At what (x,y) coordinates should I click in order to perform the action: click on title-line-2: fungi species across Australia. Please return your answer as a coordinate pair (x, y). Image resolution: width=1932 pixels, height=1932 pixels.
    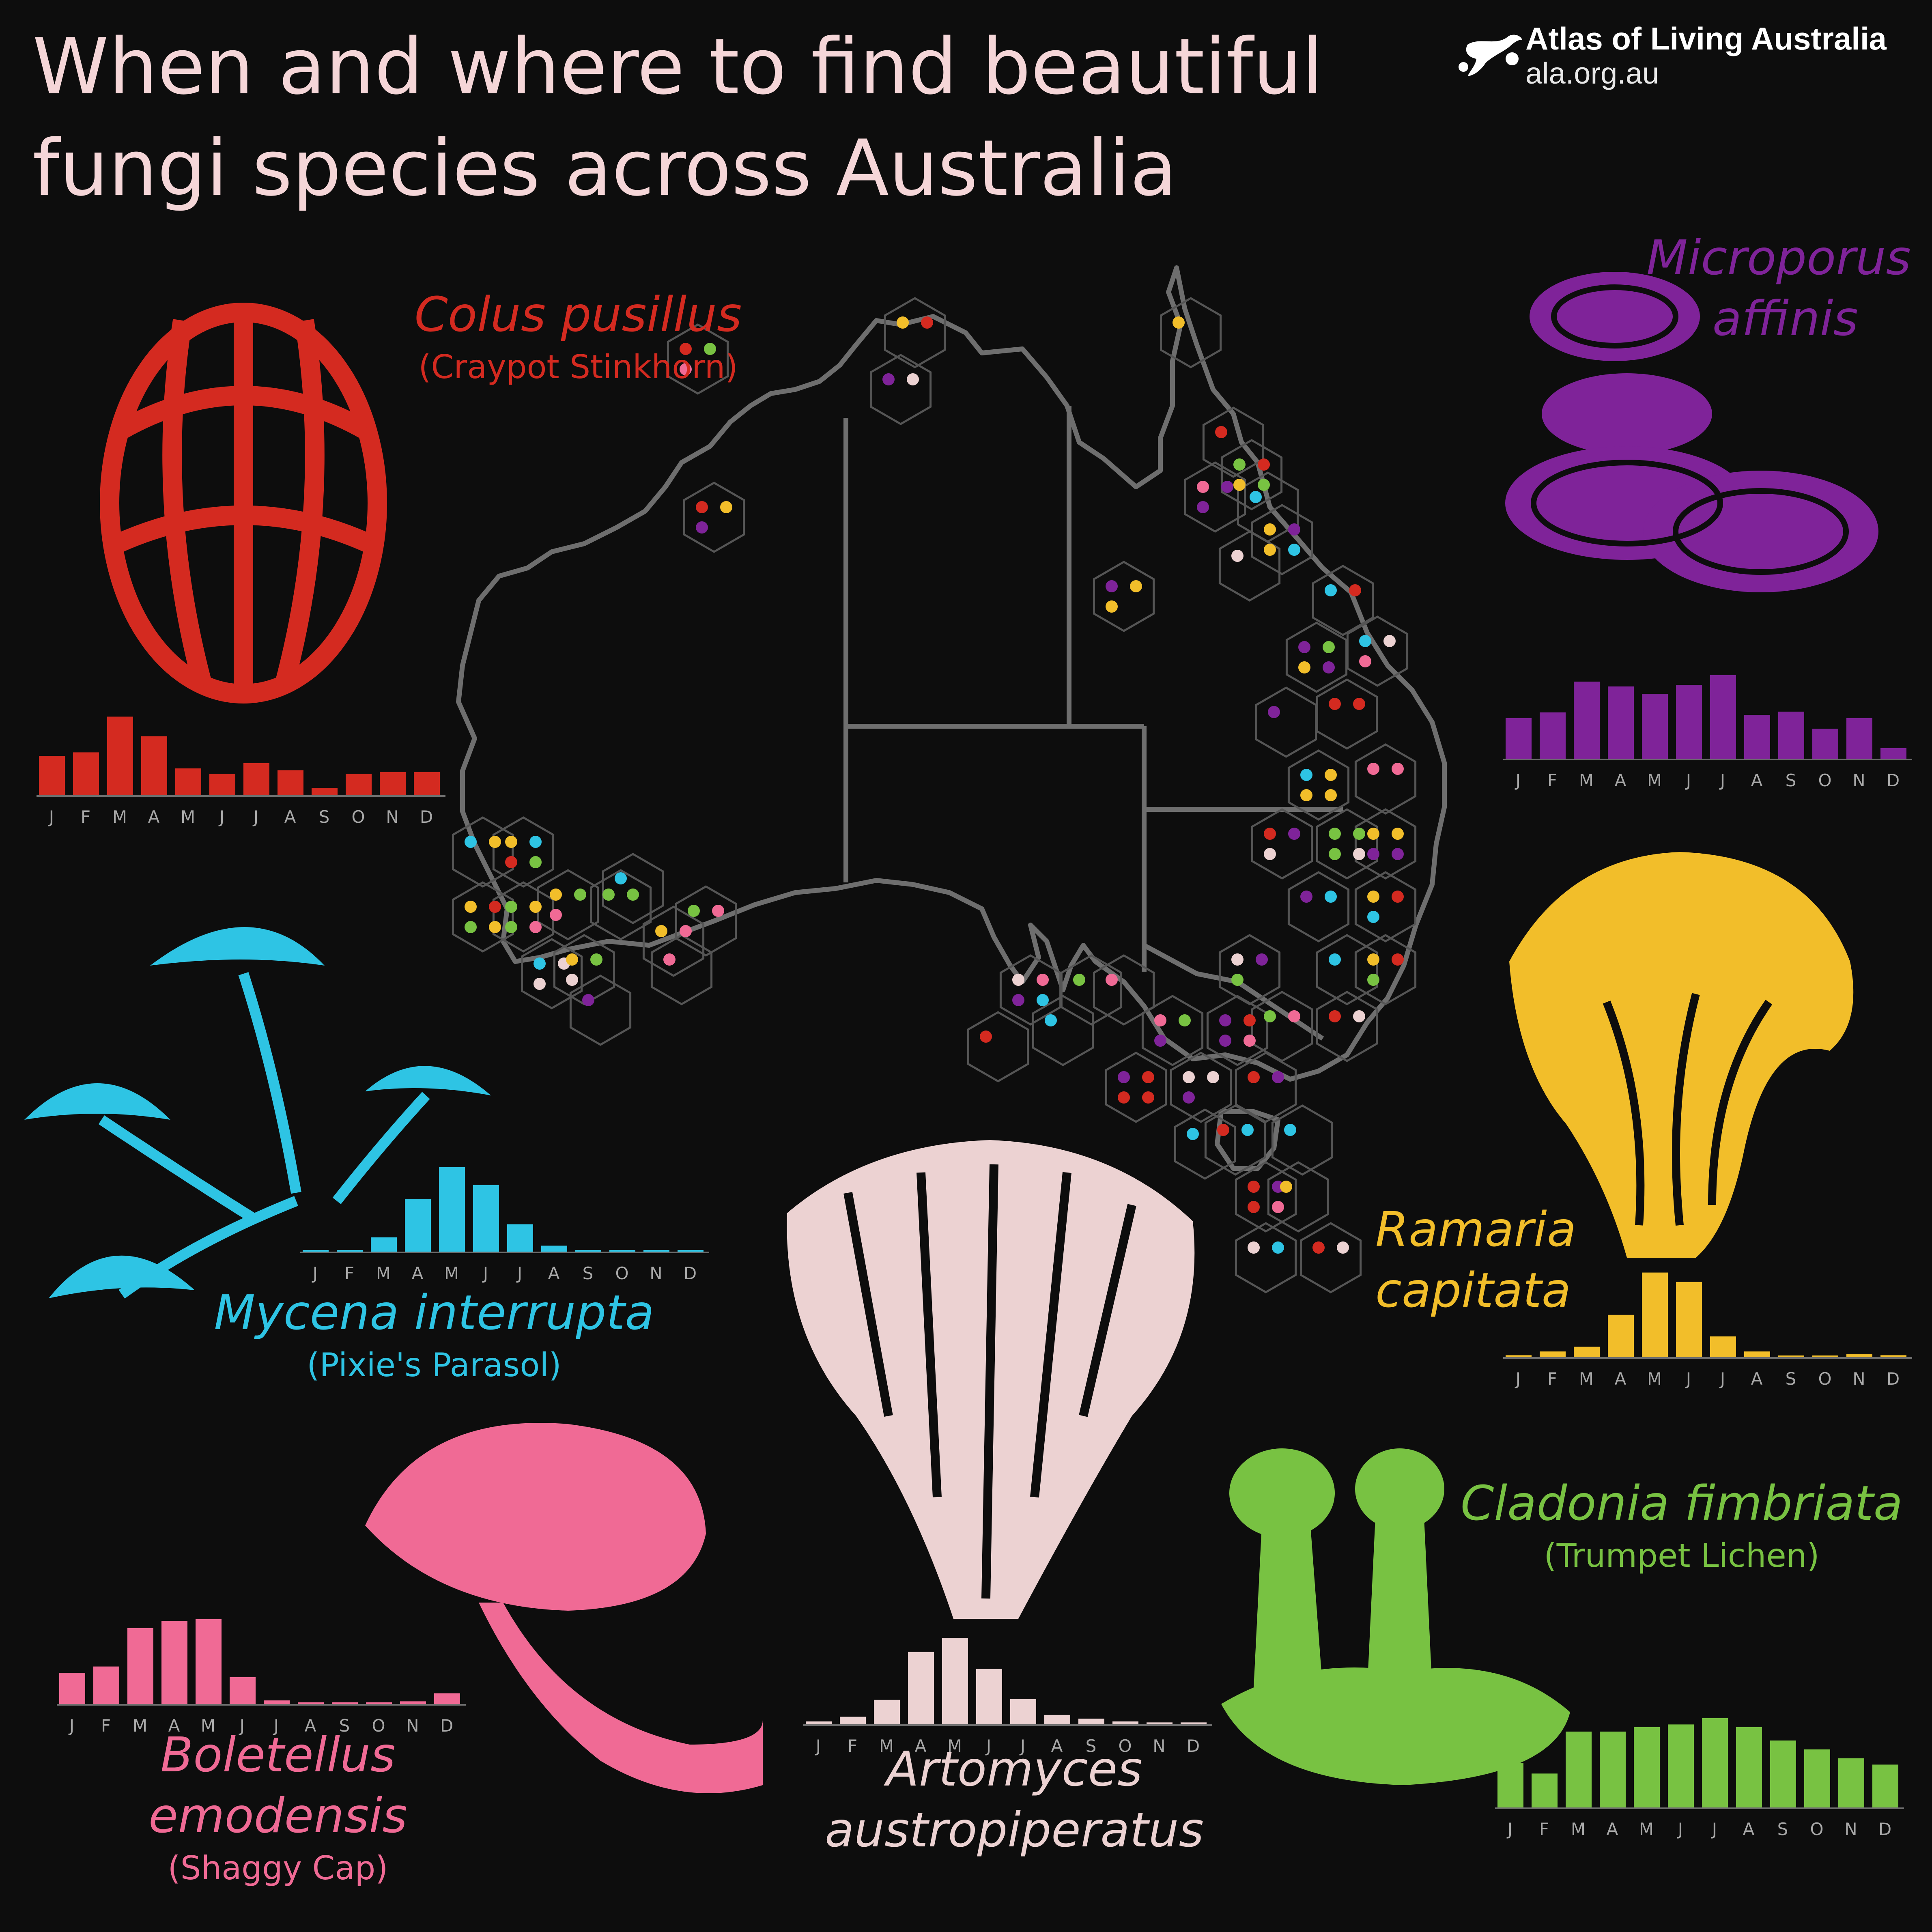
    Looking at the image, I should click on (604, 168).